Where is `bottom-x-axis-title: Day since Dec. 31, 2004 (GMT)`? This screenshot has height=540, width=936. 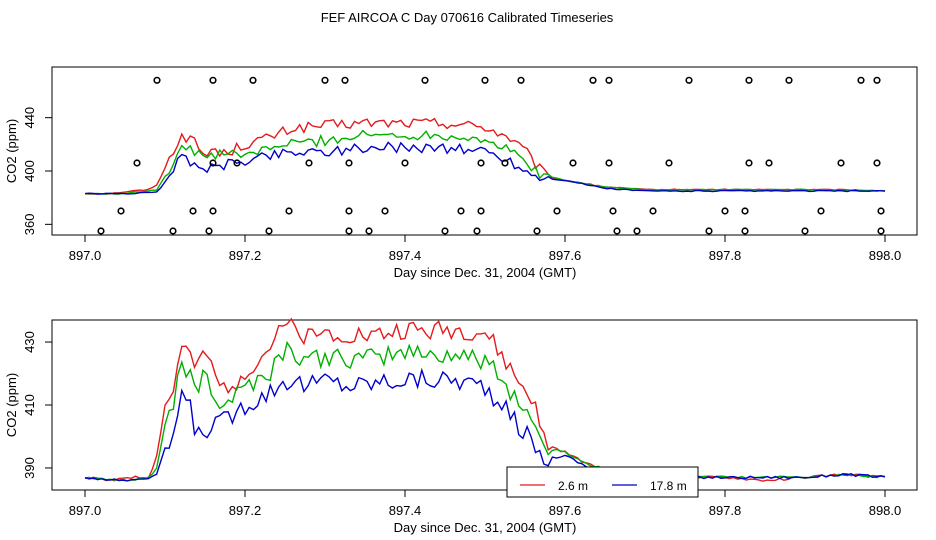
bottom-x-axis-title: Day since Dec. 31, 2004 (GMT) is located at coordinates (485, 527).